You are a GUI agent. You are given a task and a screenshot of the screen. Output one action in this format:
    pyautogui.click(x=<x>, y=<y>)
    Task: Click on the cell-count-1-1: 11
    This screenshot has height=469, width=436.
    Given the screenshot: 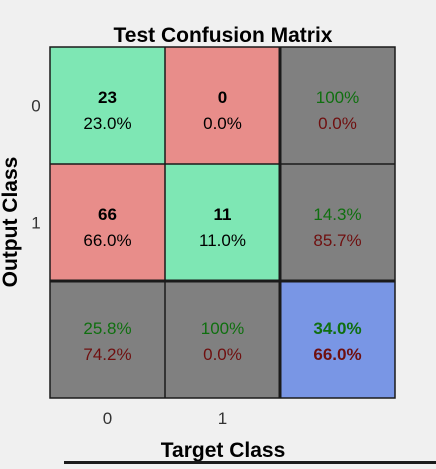 What is the action you would take?
    pyautogui.click(x=223, y=214)
    